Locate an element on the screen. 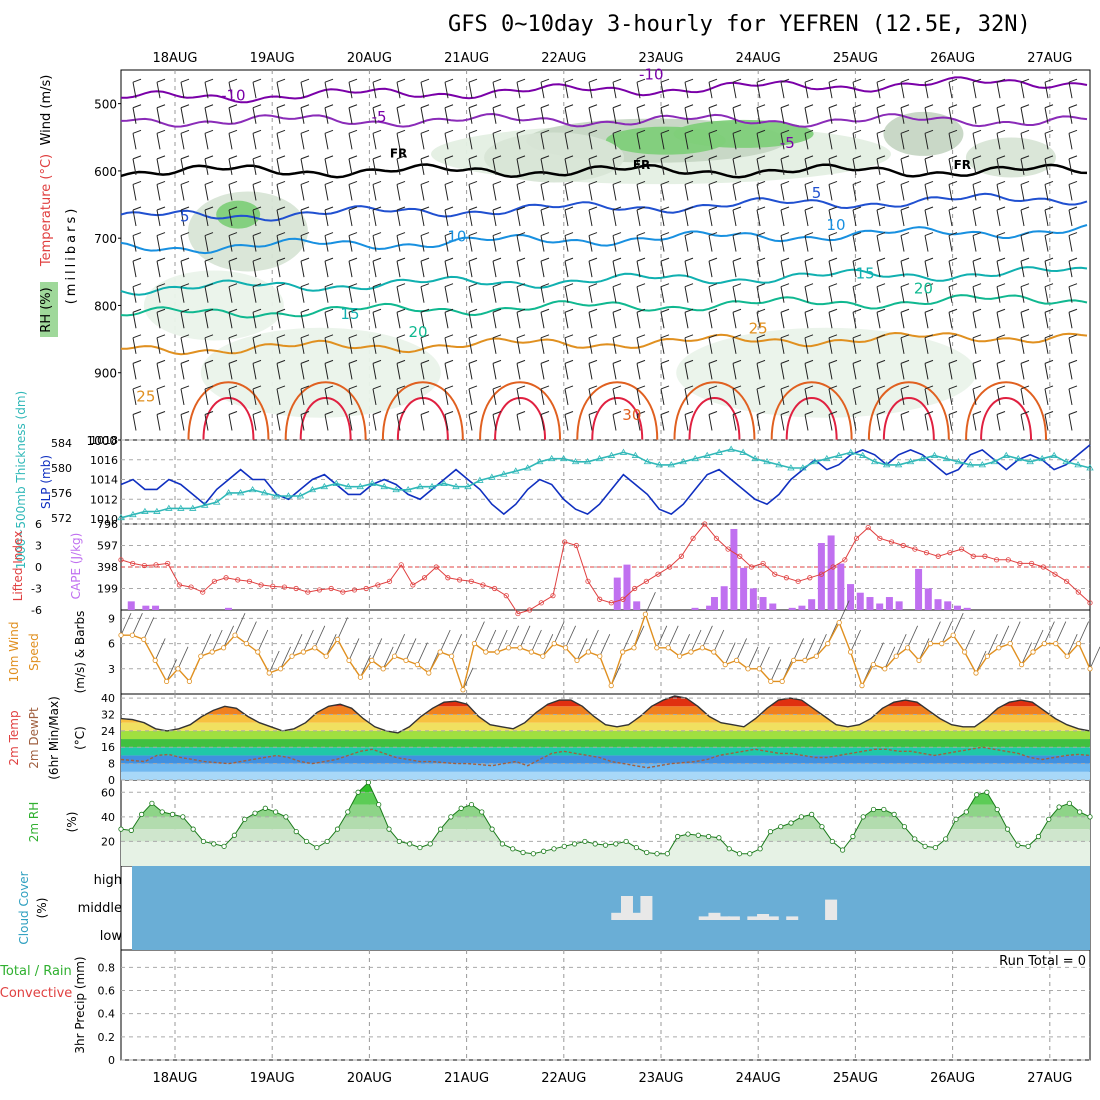  precip-tick-label: 0 is located at coordinates (111, 1060).